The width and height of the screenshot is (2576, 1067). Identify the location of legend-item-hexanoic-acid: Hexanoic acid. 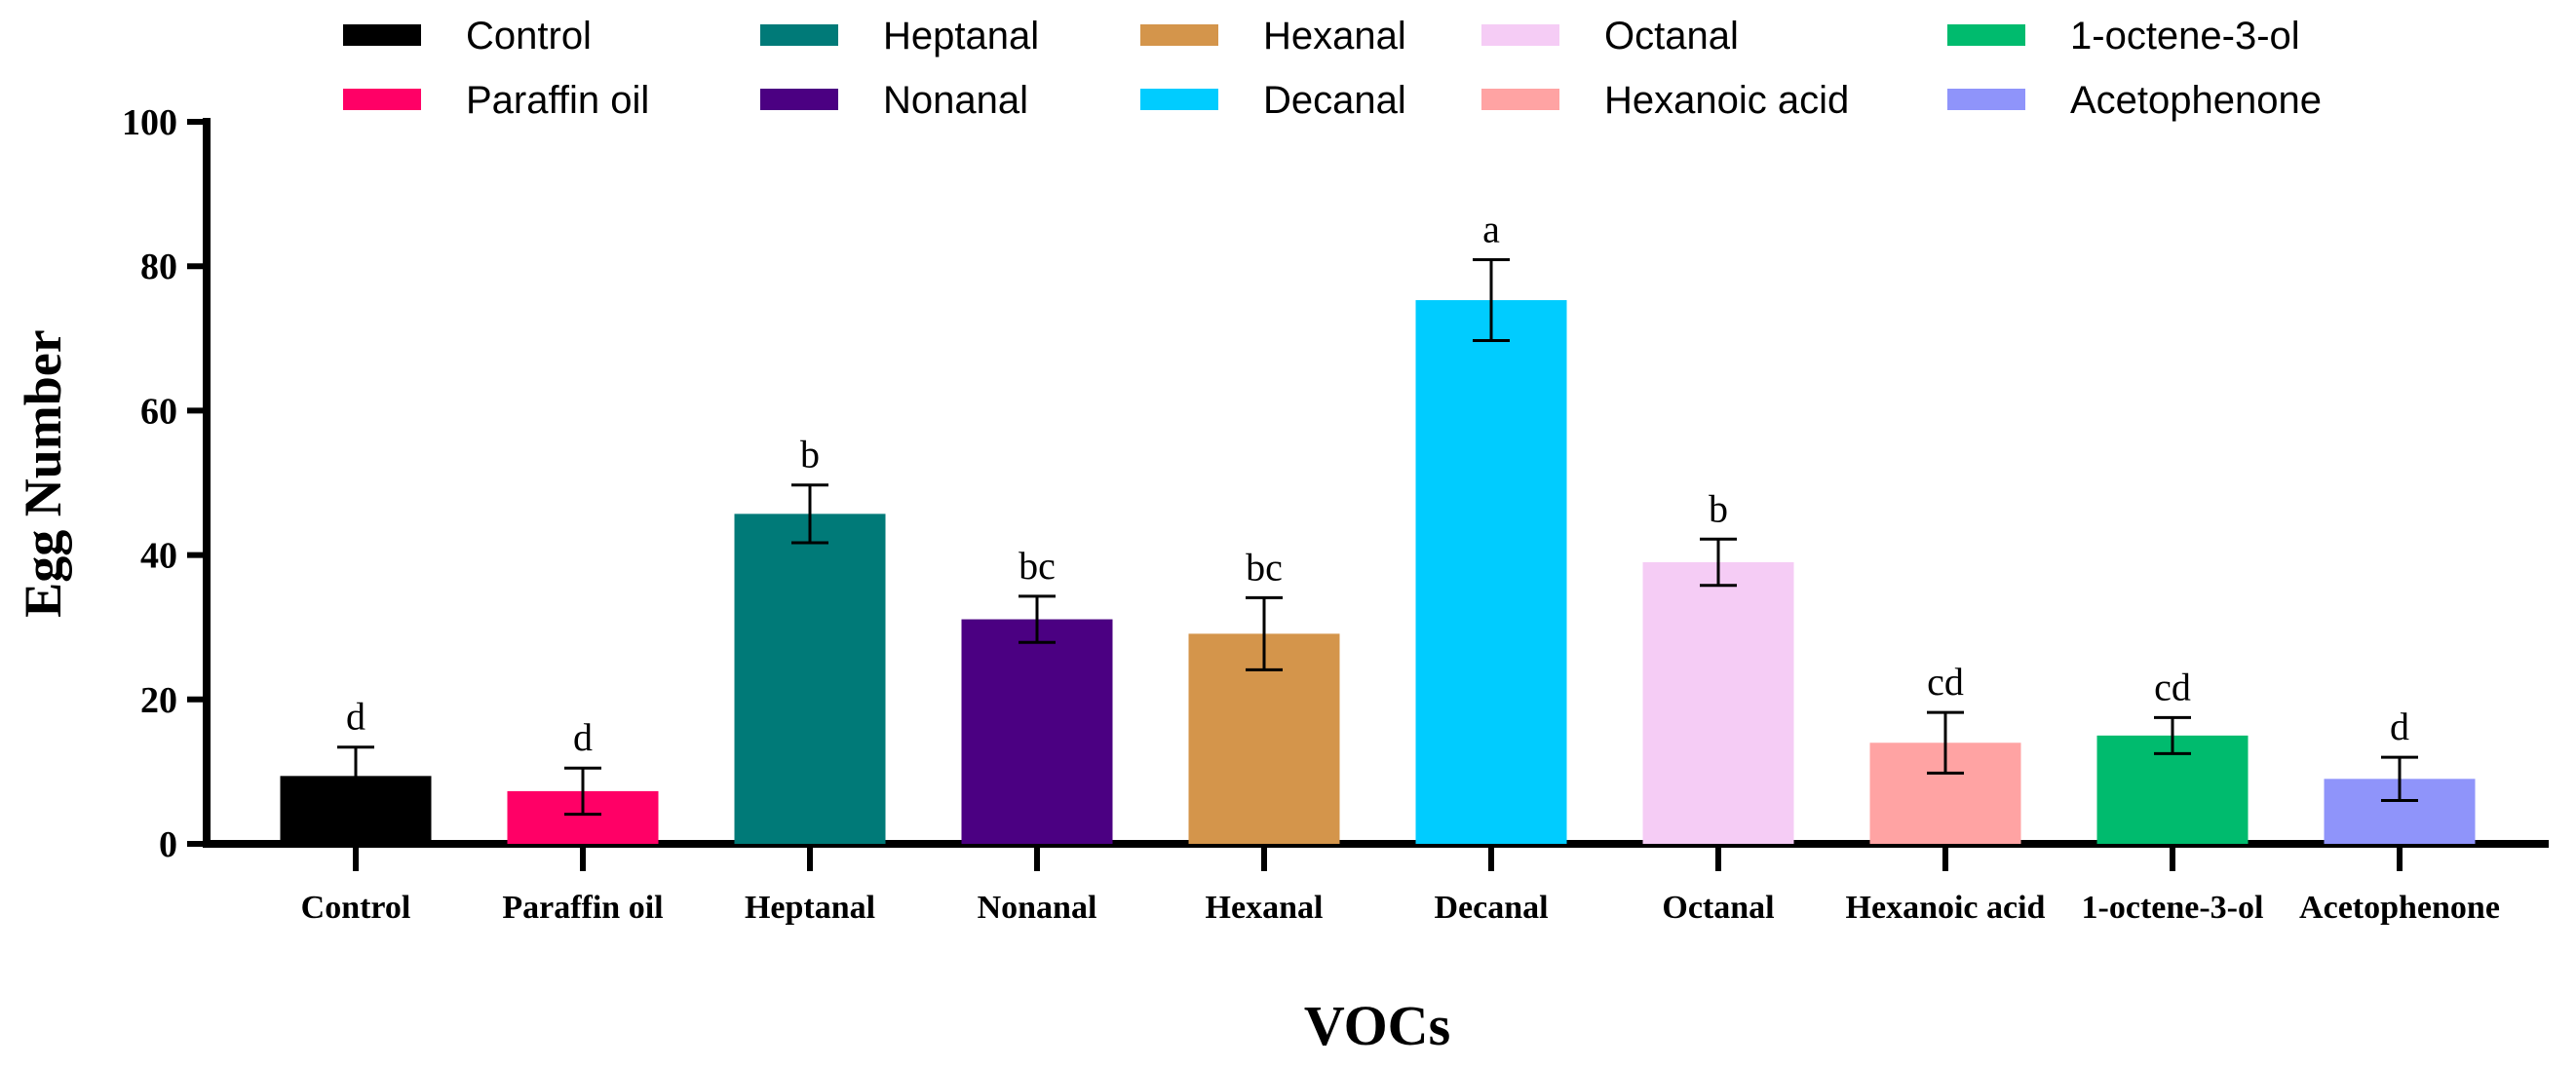
(1665, 100).